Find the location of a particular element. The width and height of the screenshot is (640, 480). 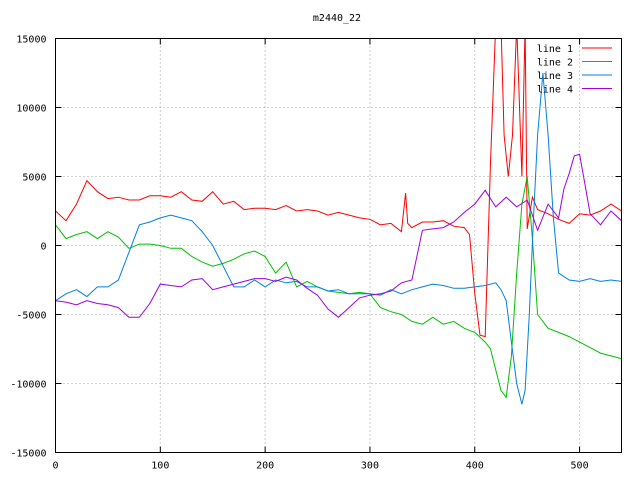

y-tick-label: 10000 is located at coordinates (31, 109).